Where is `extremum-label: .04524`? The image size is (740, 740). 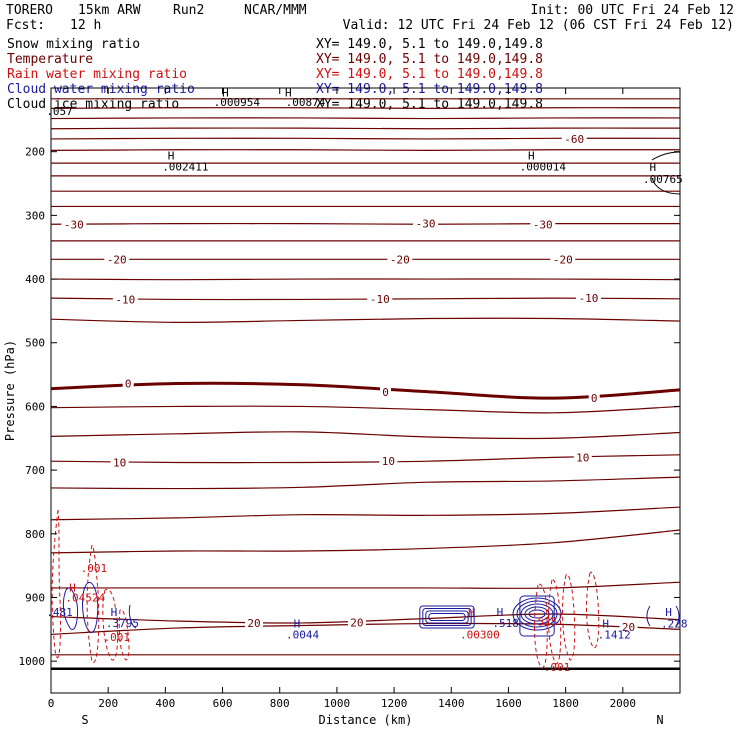
extremum-label: .04524 is located at coordinates (85, 597).